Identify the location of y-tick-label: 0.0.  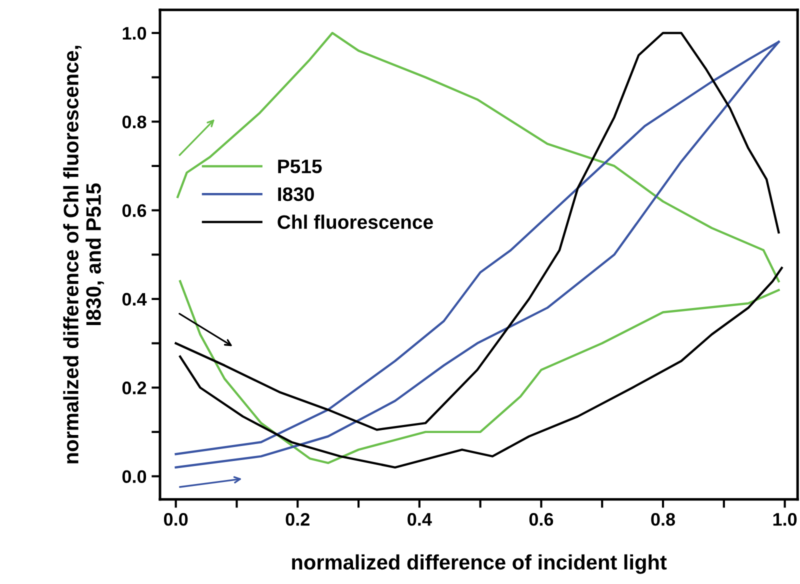
(134, 476).